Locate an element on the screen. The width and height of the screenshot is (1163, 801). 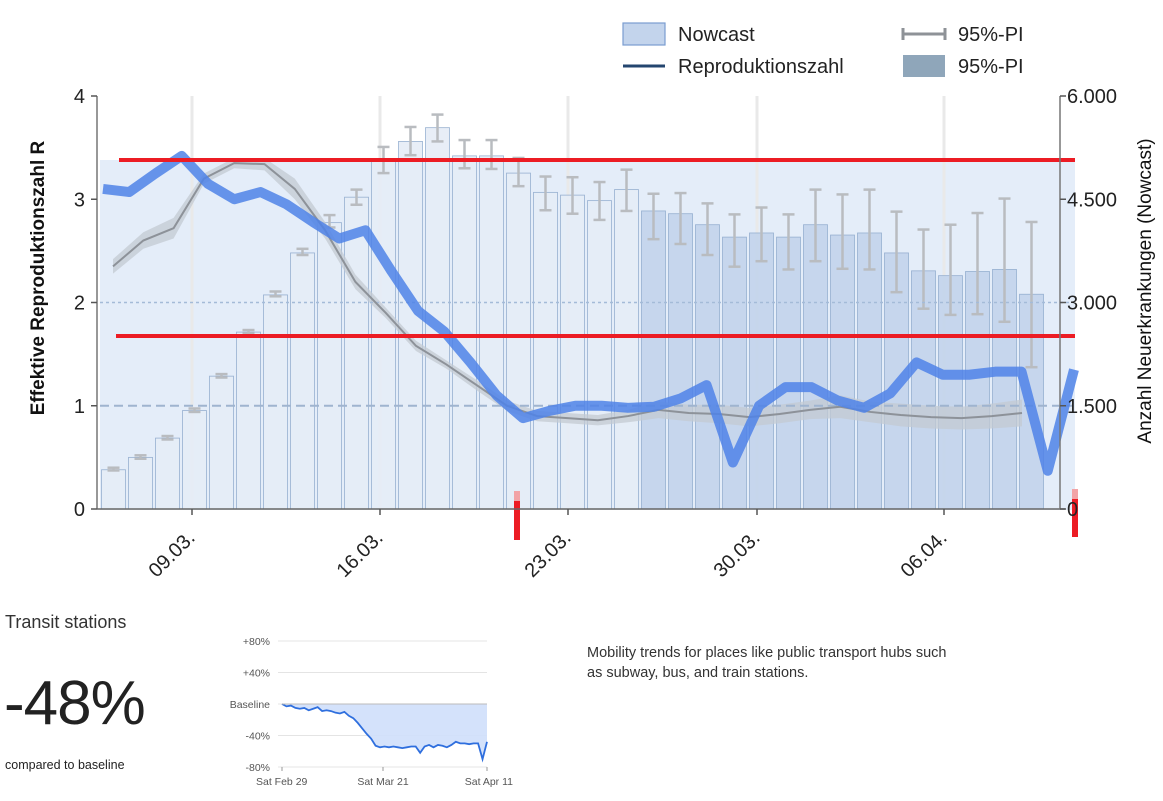
mini-xtick-label: Sat Apr 11 is located at coordinates (489, 782).